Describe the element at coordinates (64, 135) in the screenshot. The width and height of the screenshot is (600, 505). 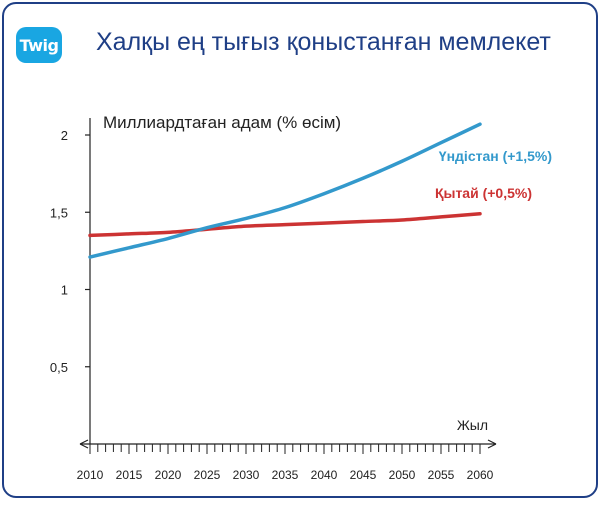
I see `y-tick-label: 2` at that location.